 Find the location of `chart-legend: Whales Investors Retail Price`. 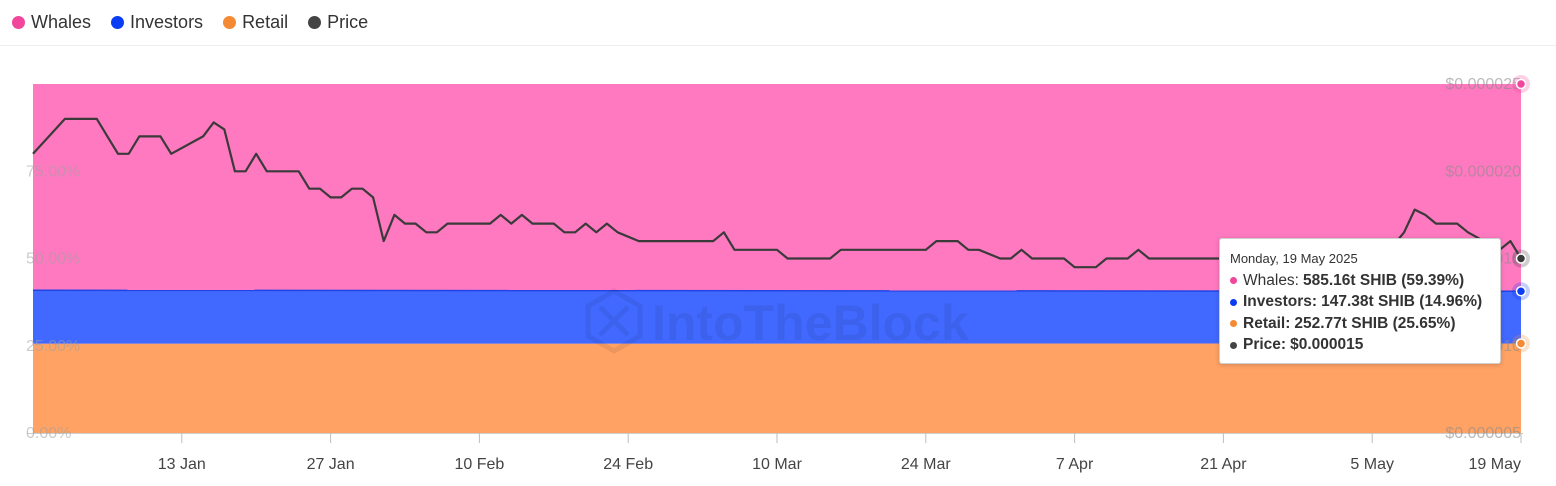

chart-legend: Whales Investors Retail Price is located at coordinates (190, 22).